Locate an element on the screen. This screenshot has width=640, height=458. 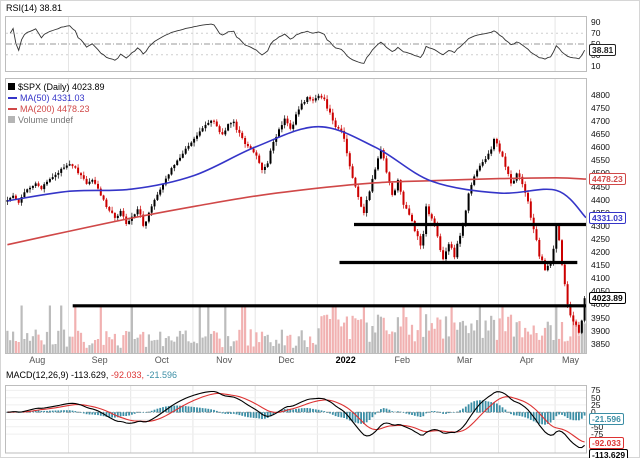
price-axis-tick: 4150 is located at coordinates (600, 265).